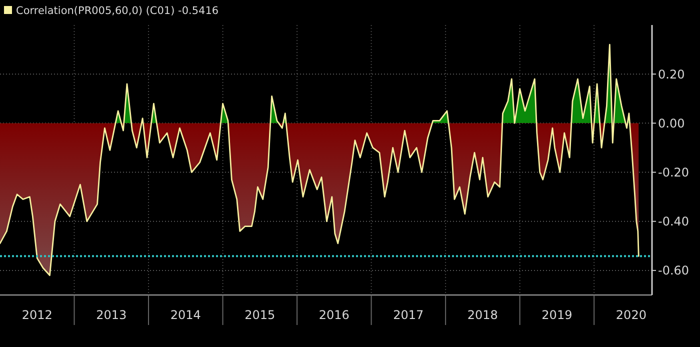 This screenshot has height=347, width=700. I want to click on x-tick-label: 2013, so click(111, 315).